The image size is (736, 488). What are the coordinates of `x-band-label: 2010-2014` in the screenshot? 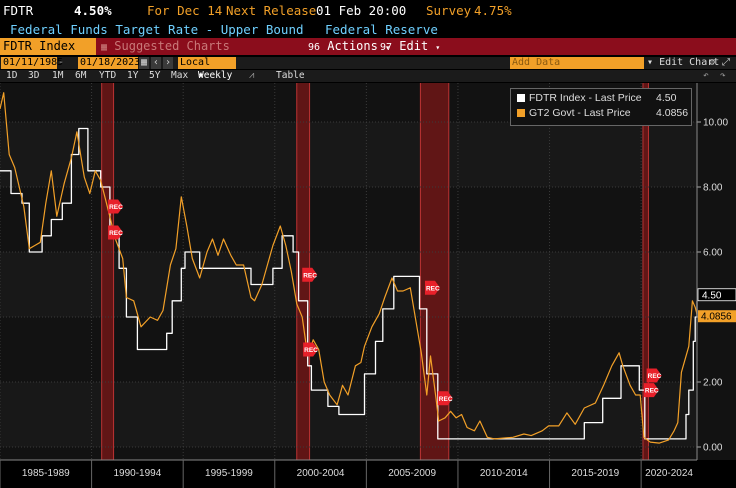 It's located at (504, 473).